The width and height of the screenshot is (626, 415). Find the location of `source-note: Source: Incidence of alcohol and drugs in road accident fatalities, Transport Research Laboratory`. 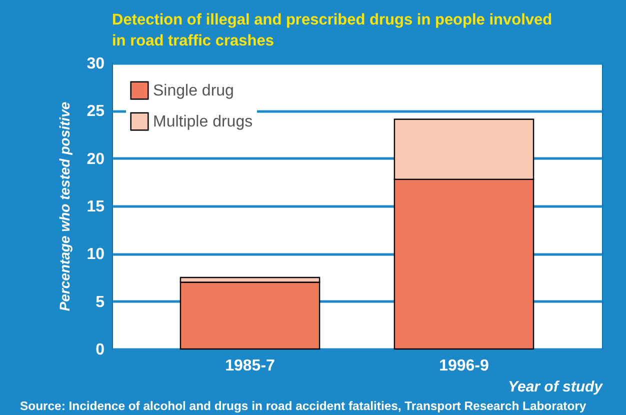

source-note: Source: Incidence of alcohol and drugs in road accident fatalities, Transport Research Laboratory is located at coordinates (303, 406).